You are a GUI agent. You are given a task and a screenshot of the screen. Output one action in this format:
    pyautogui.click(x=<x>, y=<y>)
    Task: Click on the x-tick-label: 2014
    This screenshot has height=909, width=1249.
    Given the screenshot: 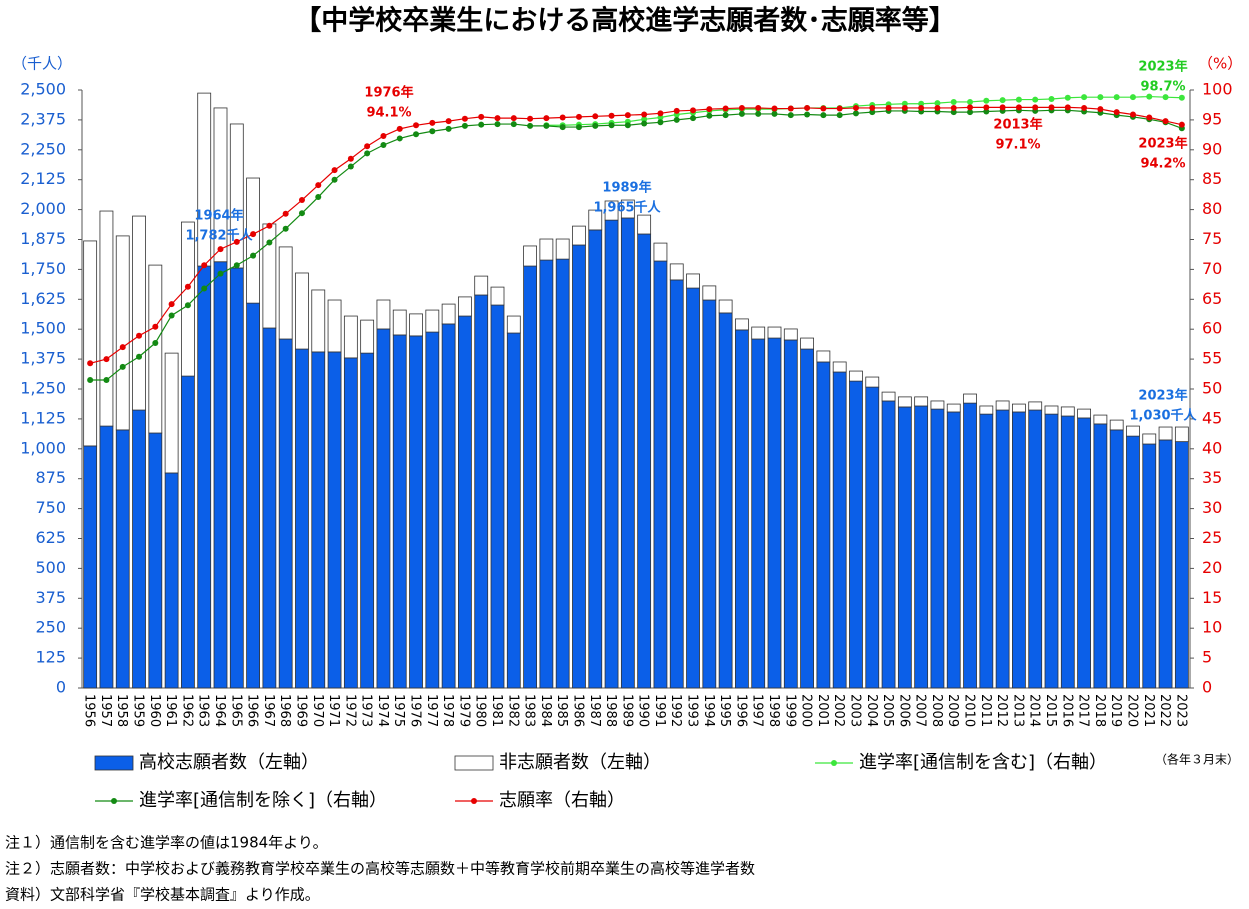 What is the action you would take?
    pyautogui.click(x=1034, y=710)
    